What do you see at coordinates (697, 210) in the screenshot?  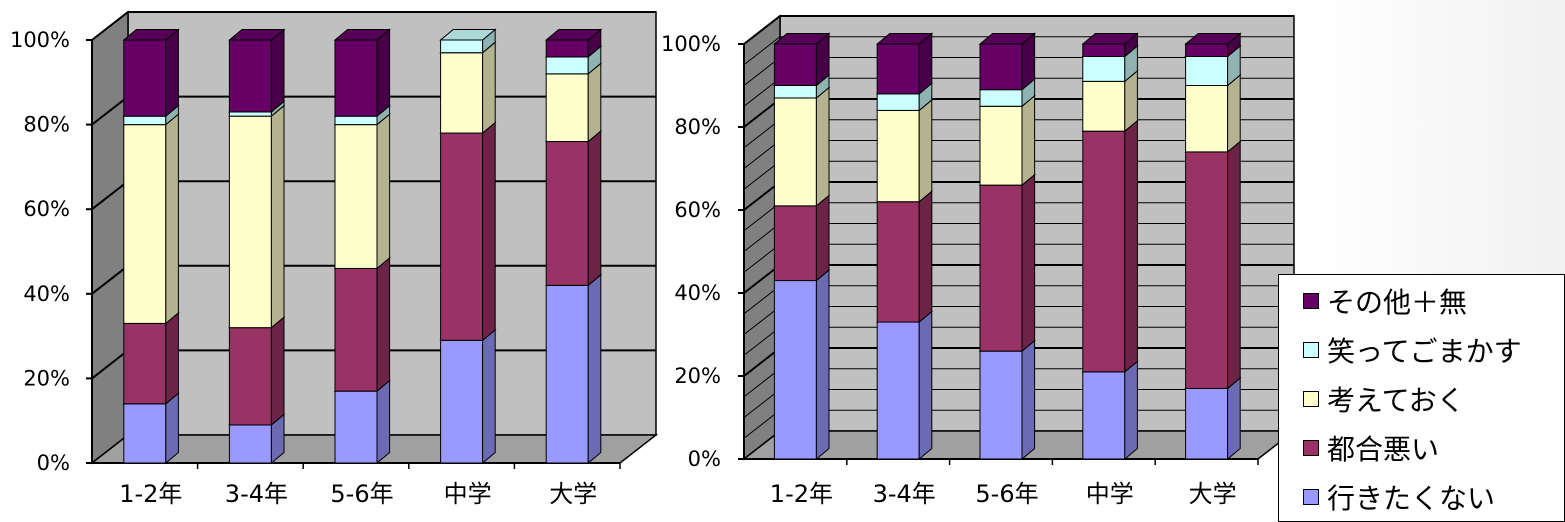 I see `y-tick-label: 60%` at bounding box center [697, 210].